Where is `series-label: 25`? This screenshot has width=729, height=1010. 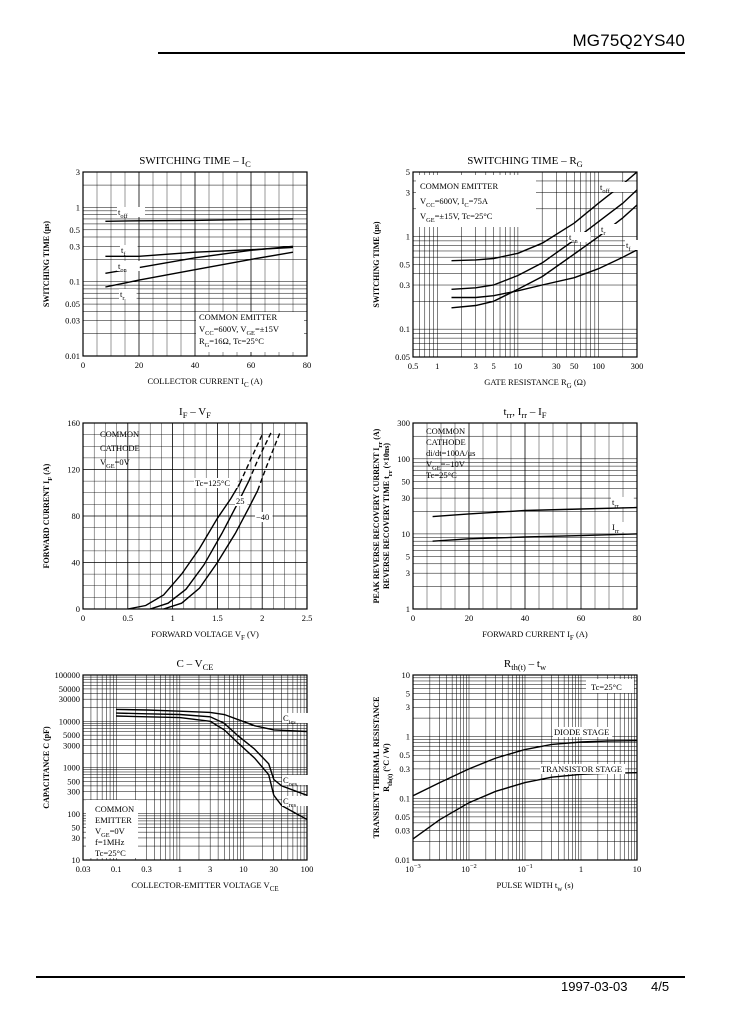
series-label: 25 is located at coordinates (240, 501).